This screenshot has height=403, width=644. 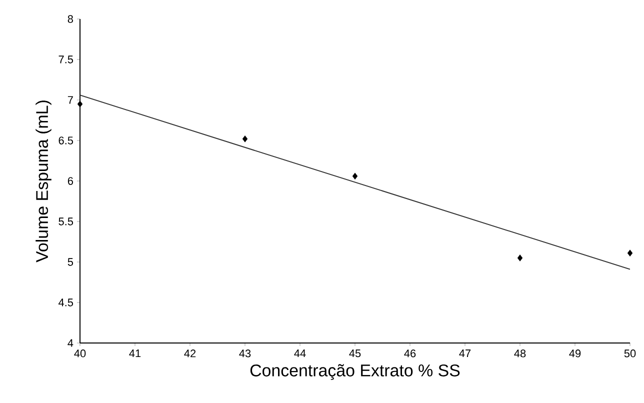 What do you see at coordinates (465, 354) in the screenshot?
I see `x-tick-label: 47` at bounding box center [465, 354].